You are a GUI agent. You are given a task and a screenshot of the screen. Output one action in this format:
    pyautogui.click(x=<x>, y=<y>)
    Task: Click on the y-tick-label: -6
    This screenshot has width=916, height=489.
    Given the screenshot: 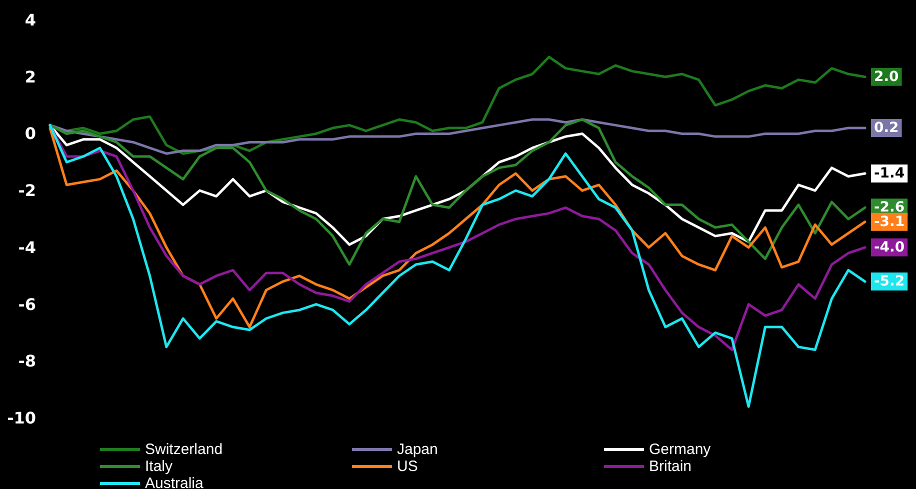 What is the action you would take?
    pyautogui.click(x=27, y=304)
    